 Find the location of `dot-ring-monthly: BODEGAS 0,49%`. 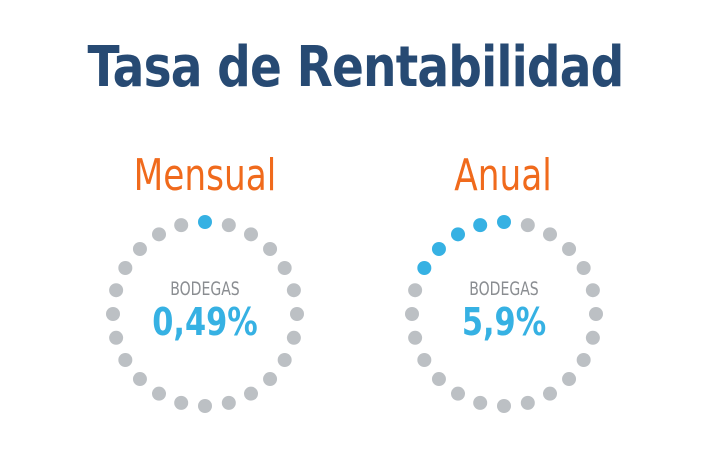

dot-ring-monthly: BODEGAS 0,49% is located at coordinates (205, 314).